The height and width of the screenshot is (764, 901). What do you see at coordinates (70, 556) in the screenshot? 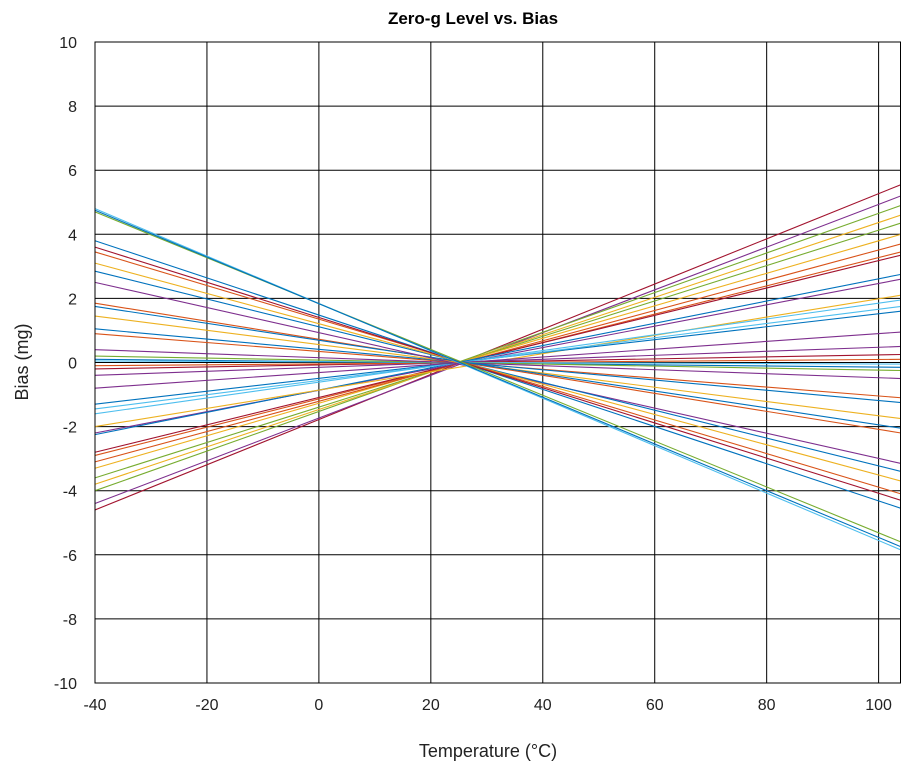
I see `y-tick-label: -6` at bounding box center [70, 556].